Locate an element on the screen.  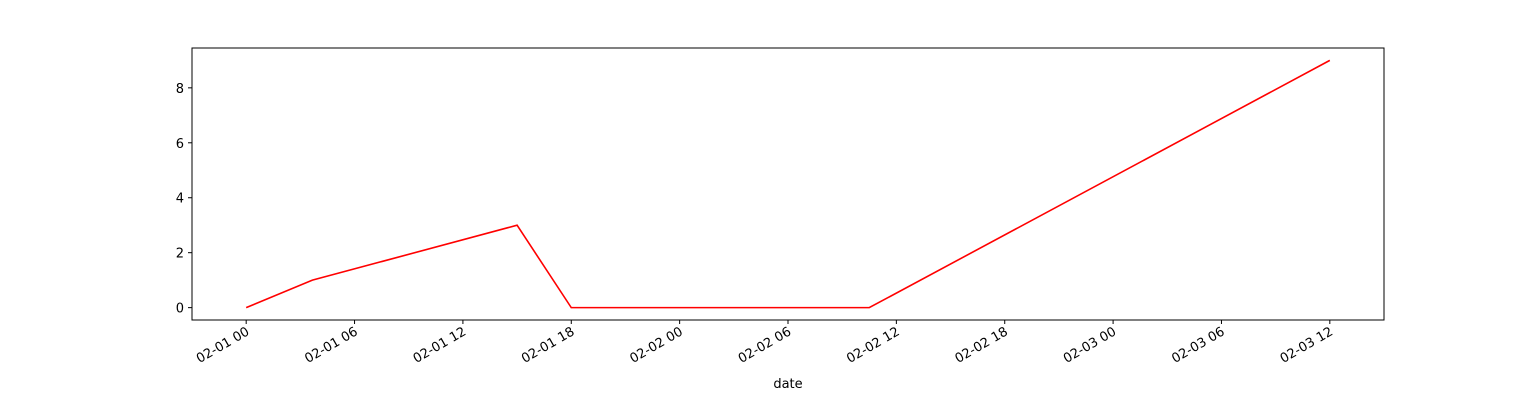
y-tick-label: 0 is located at coordinates (180, 309).